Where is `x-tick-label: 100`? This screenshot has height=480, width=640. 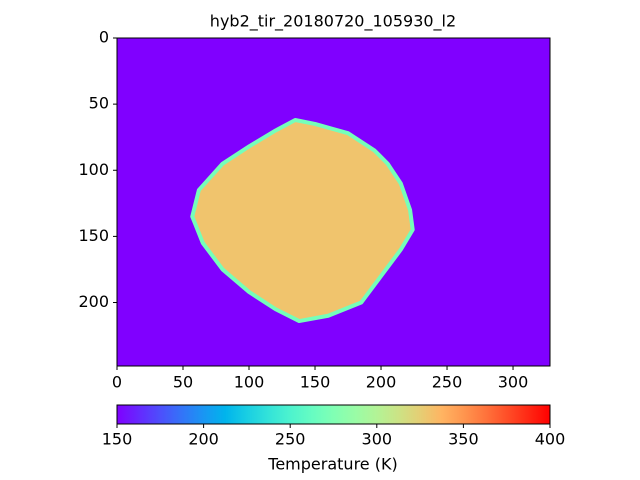
x-tick-label: 100 is located at coordinates (249, 382).